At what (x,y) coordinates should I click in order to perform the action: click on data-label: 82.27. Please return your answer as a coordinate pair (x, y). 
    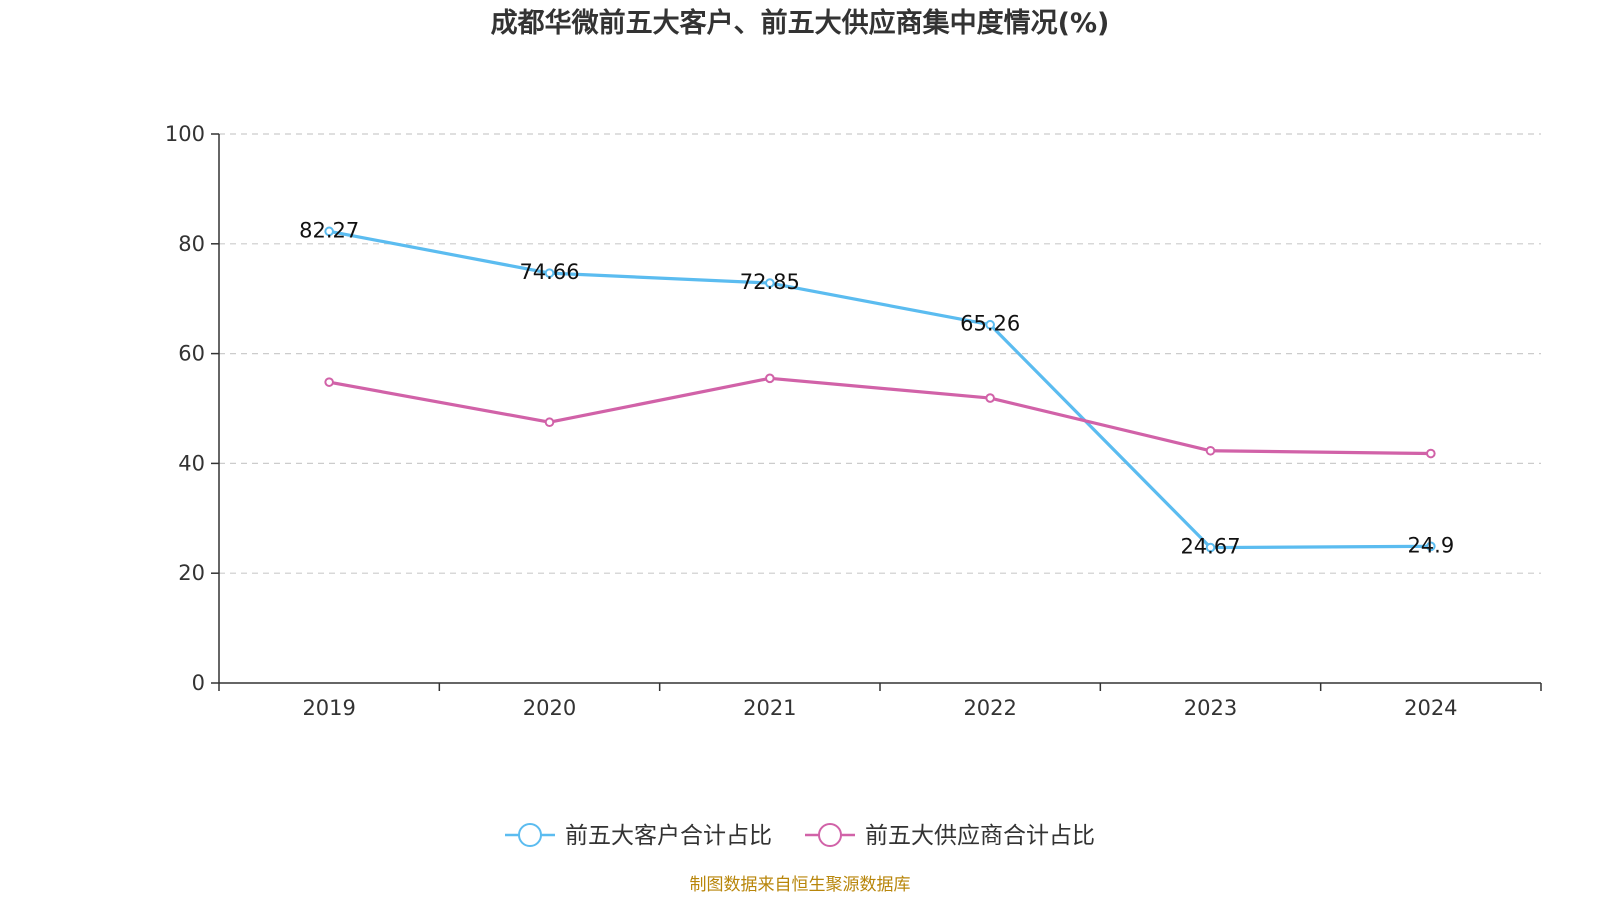
    Looking at the image, I should click on (329, 230).